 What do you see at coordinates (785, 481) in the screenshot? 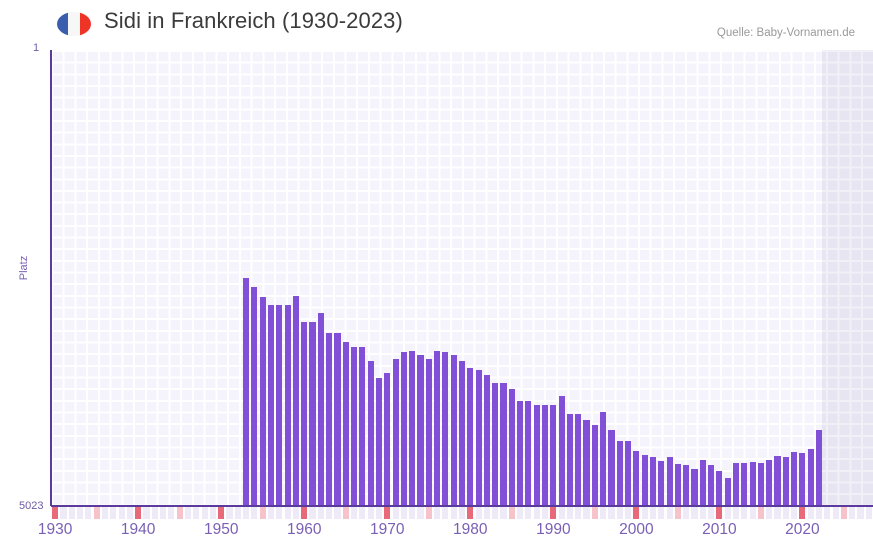
I see `bar-2018` at bounding box center [785, 481].